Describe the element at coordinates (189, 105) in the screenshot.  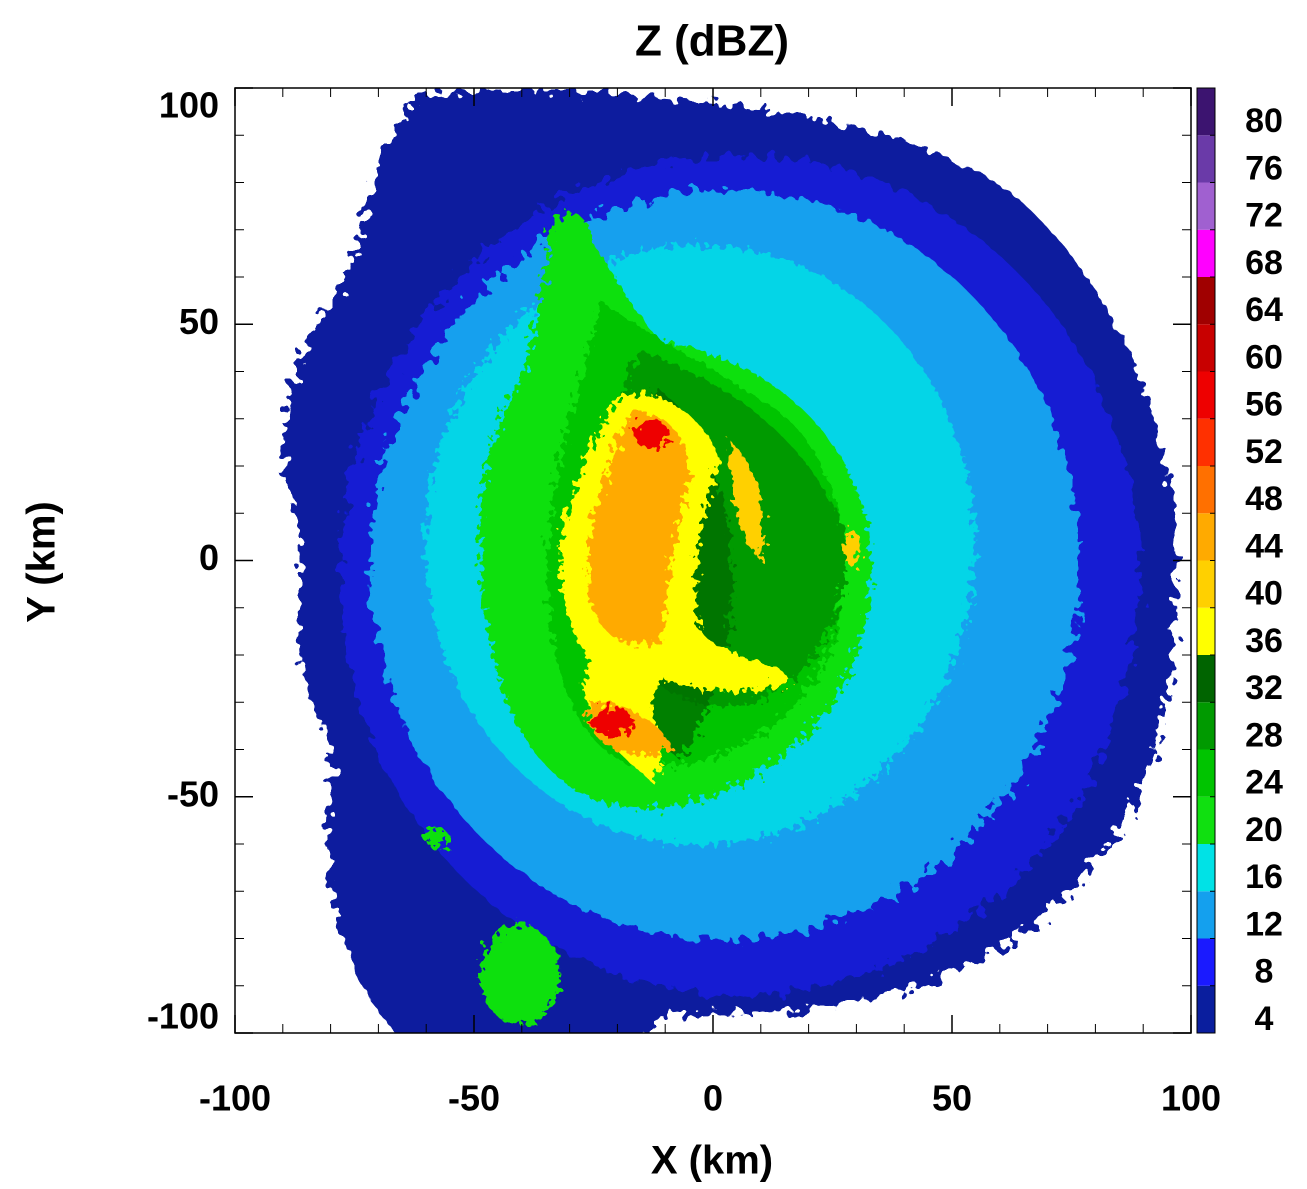
I see `y-tick-label: 100` at that location.